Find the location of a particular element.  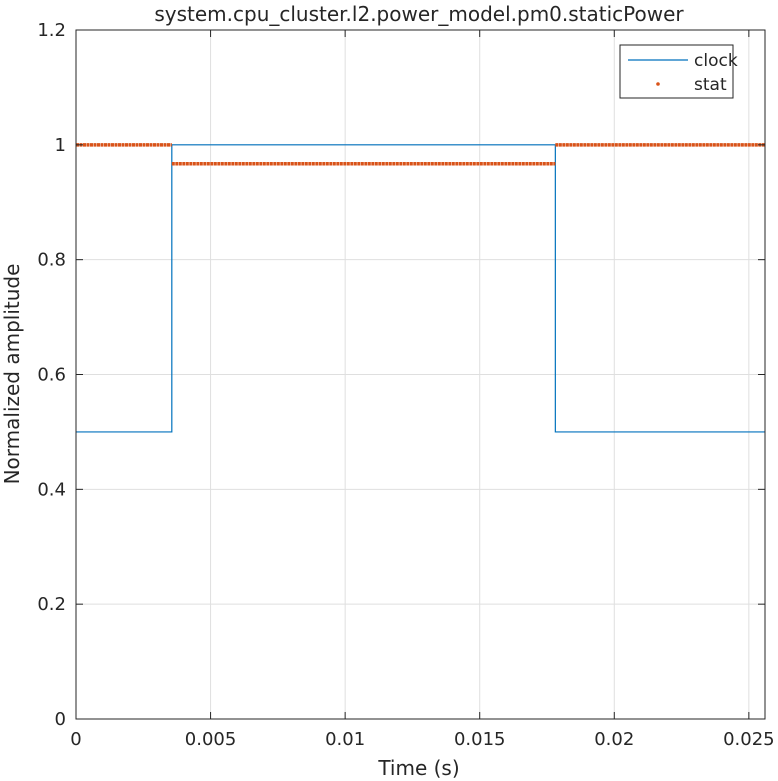

legend-box is located at coordinates (676, 71).